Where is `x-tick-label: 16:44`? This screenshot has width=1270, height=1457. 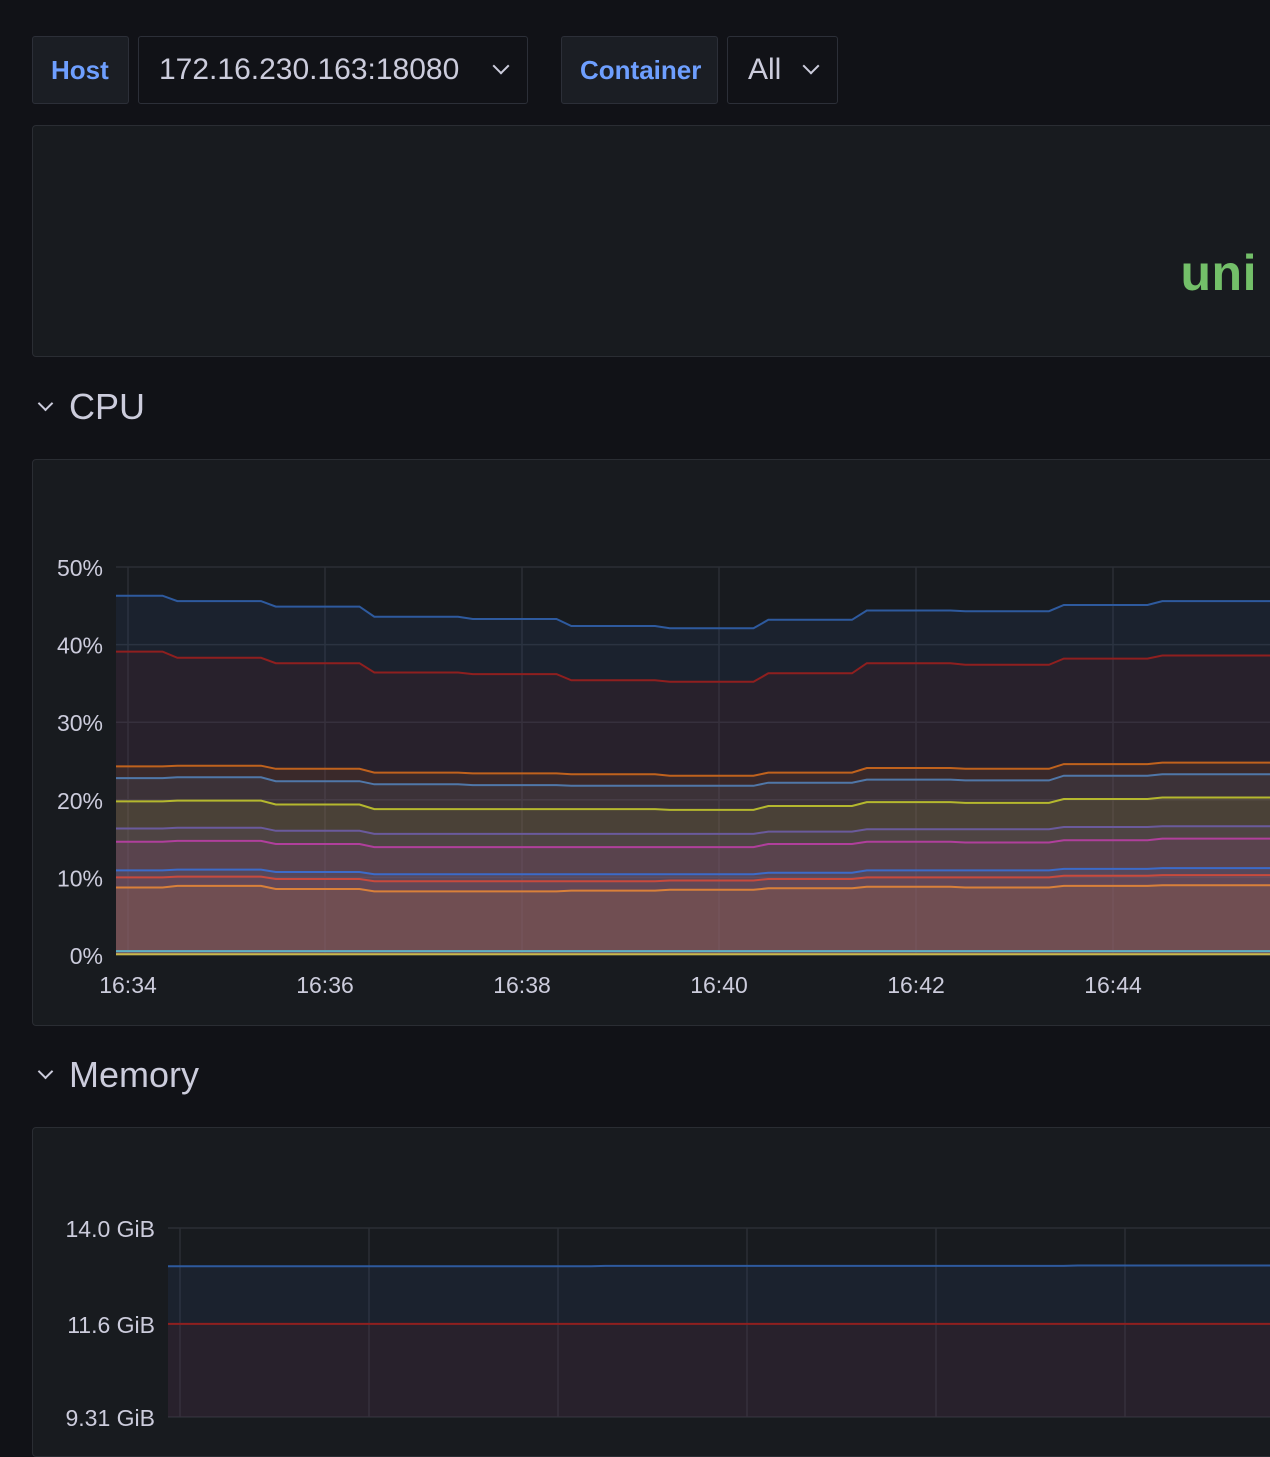 x-tick-label: 16:44 is located at coordinates (1113, 985).